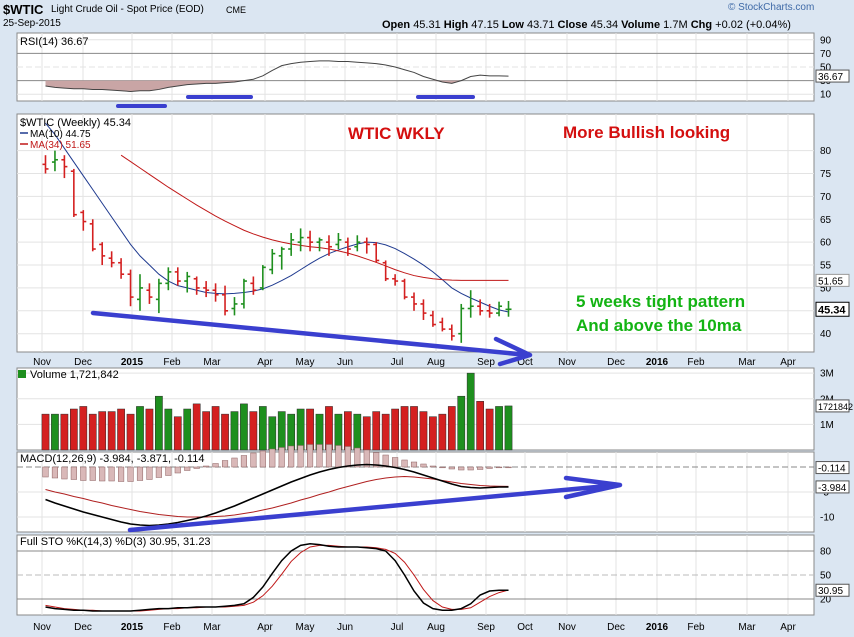 This screenshot has height=637, width=854. What do you see at coordinates (826, 40) in the screenshot?
I see `rsi-y-tick: 90` at bounding box center [826, 40].